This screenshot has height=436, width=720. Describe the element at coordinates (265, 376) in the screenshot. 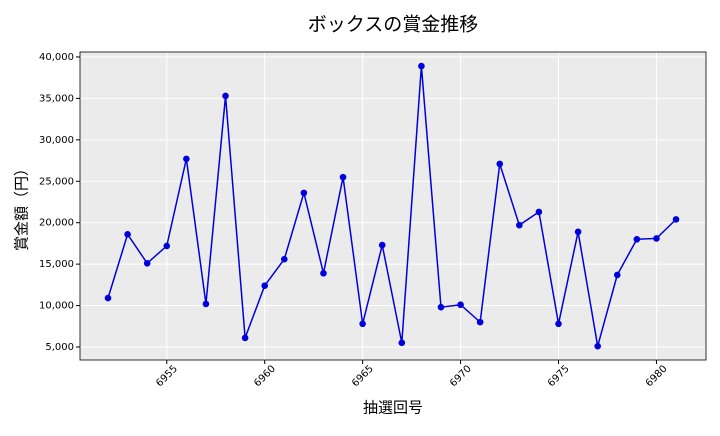

I see `x-tick-label: 6960` at that location.